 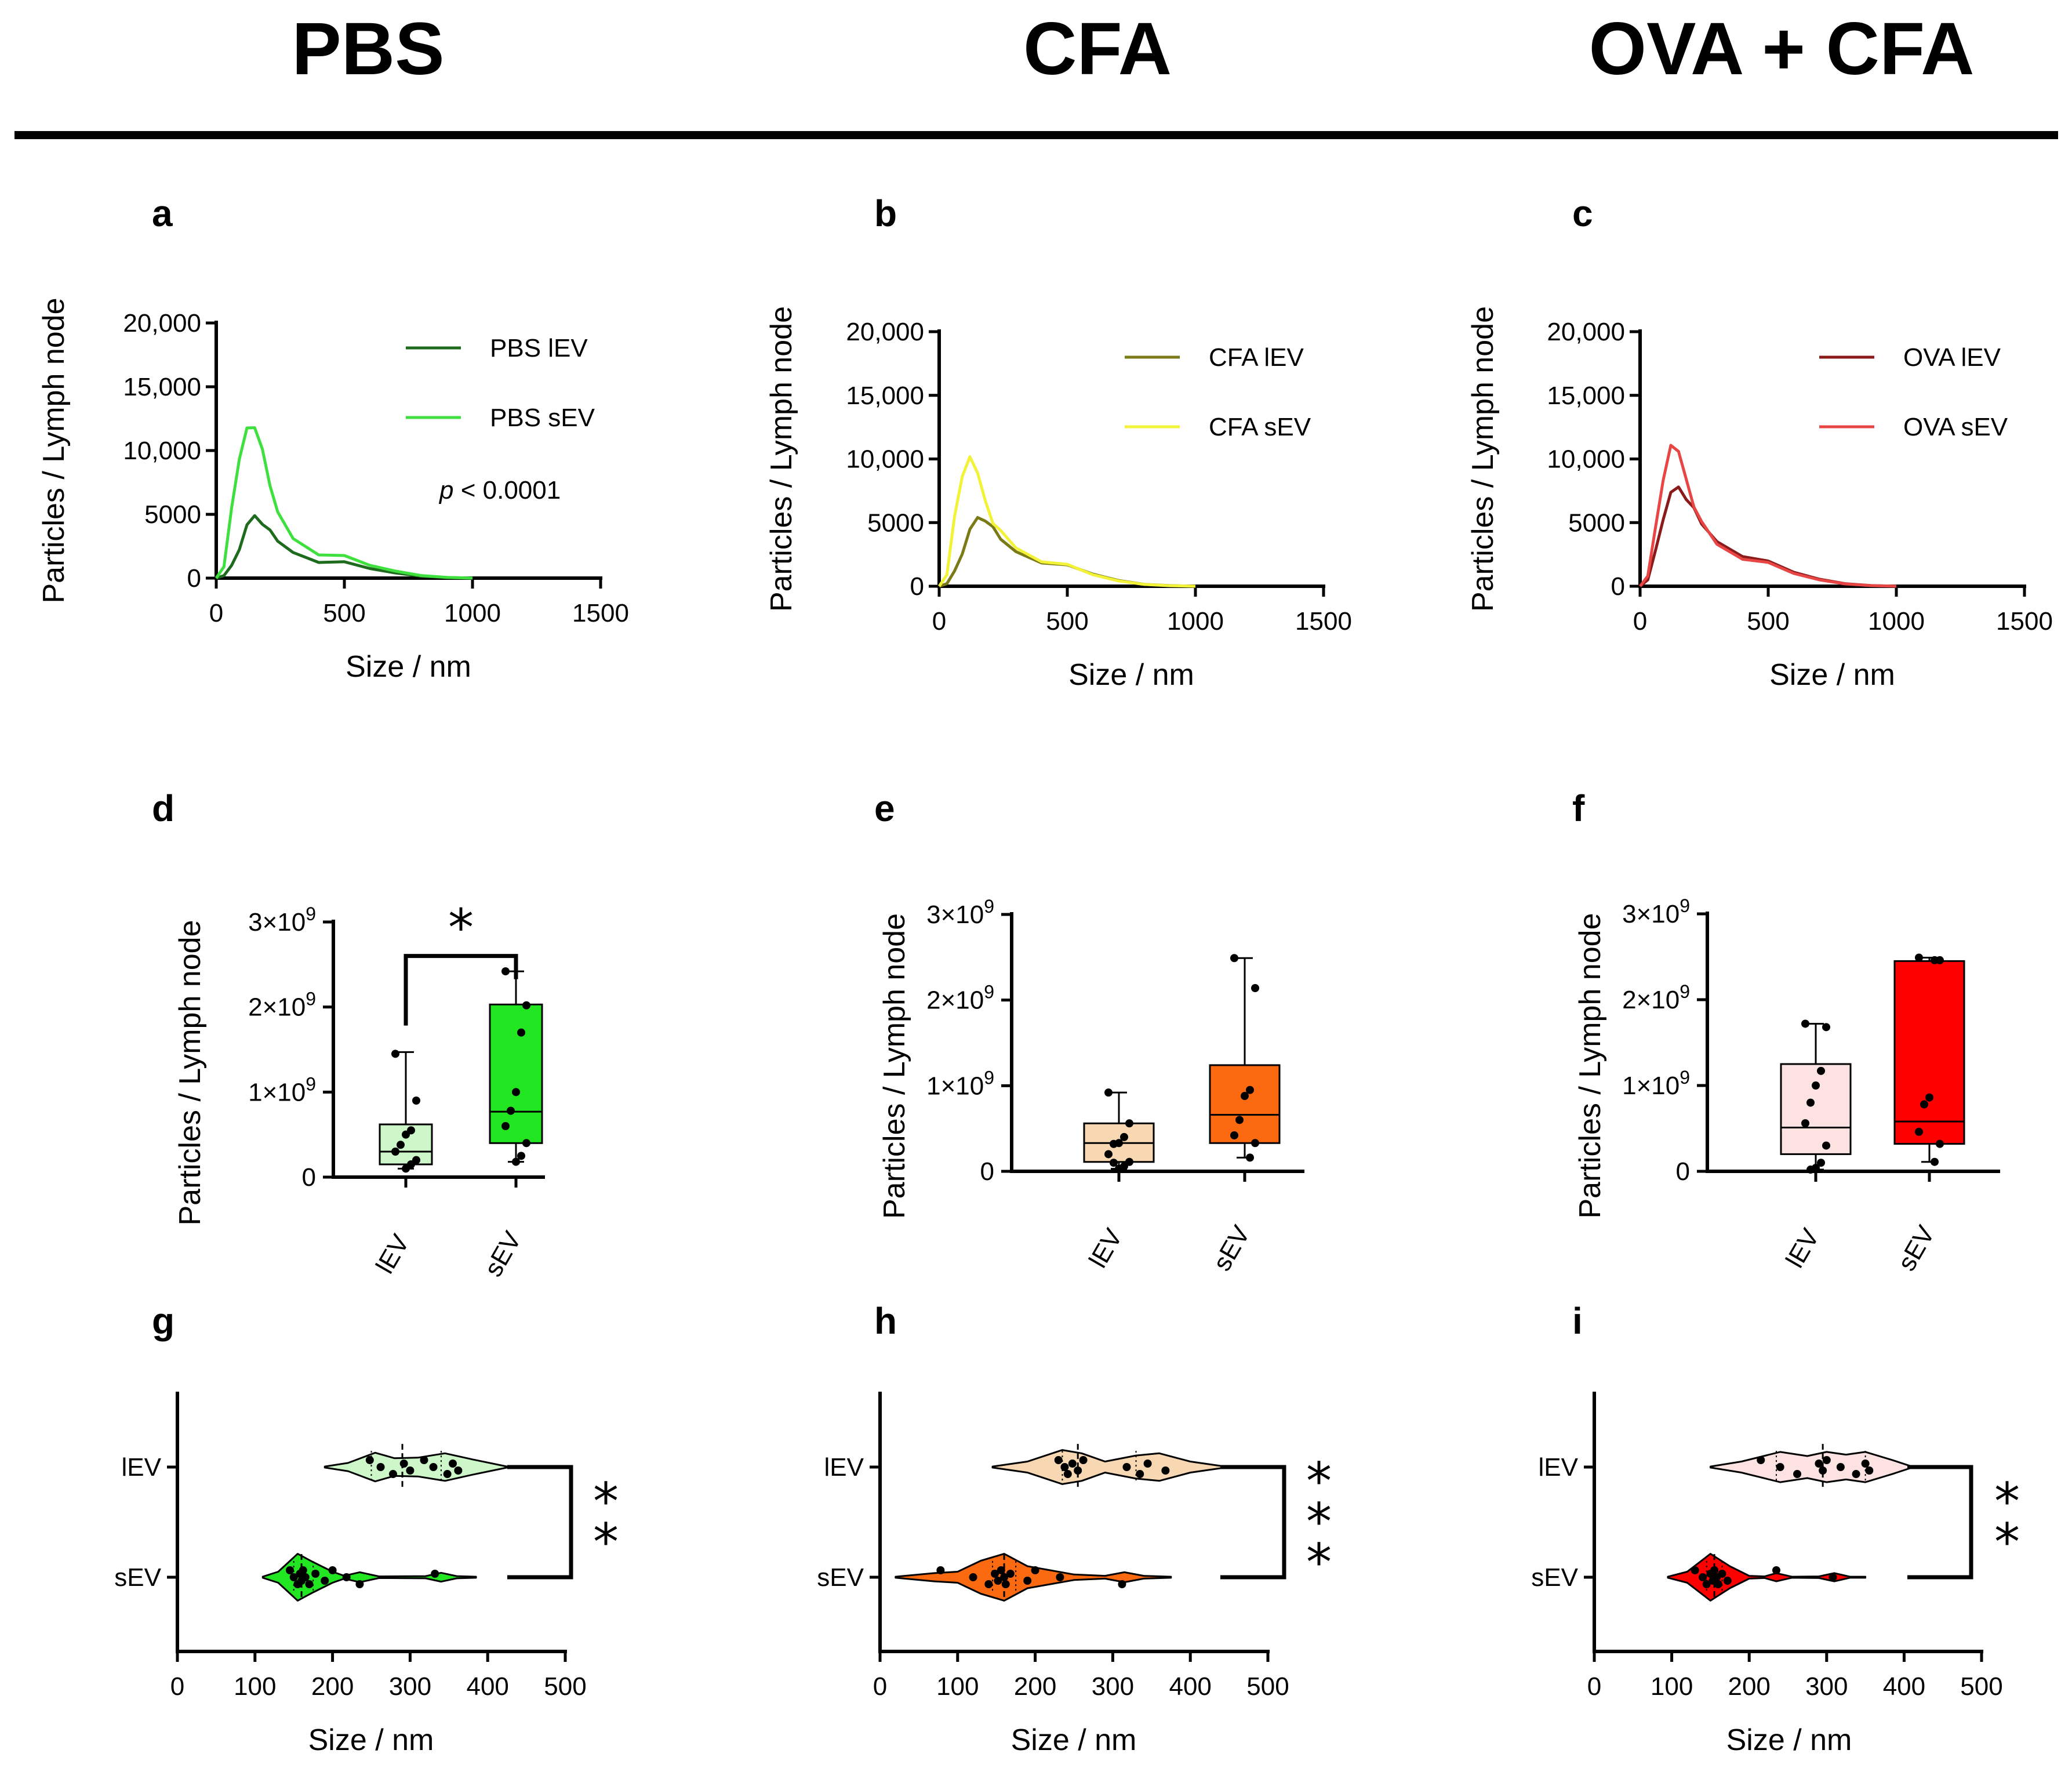 I want to click on x-tick-label-b: 1000, so click(x=1195, y=621).